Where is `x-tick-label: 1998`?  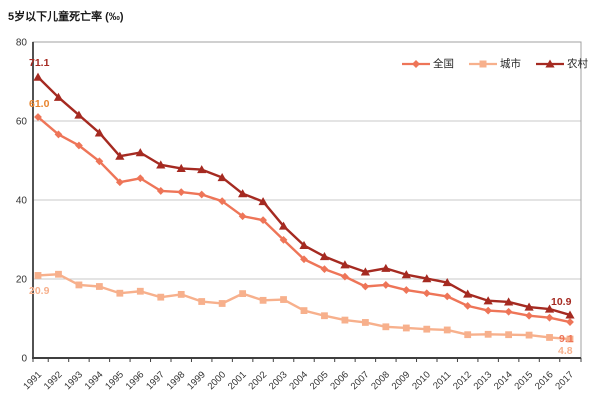
x-tick-label: 1998 is located at coordinates (176, 380).